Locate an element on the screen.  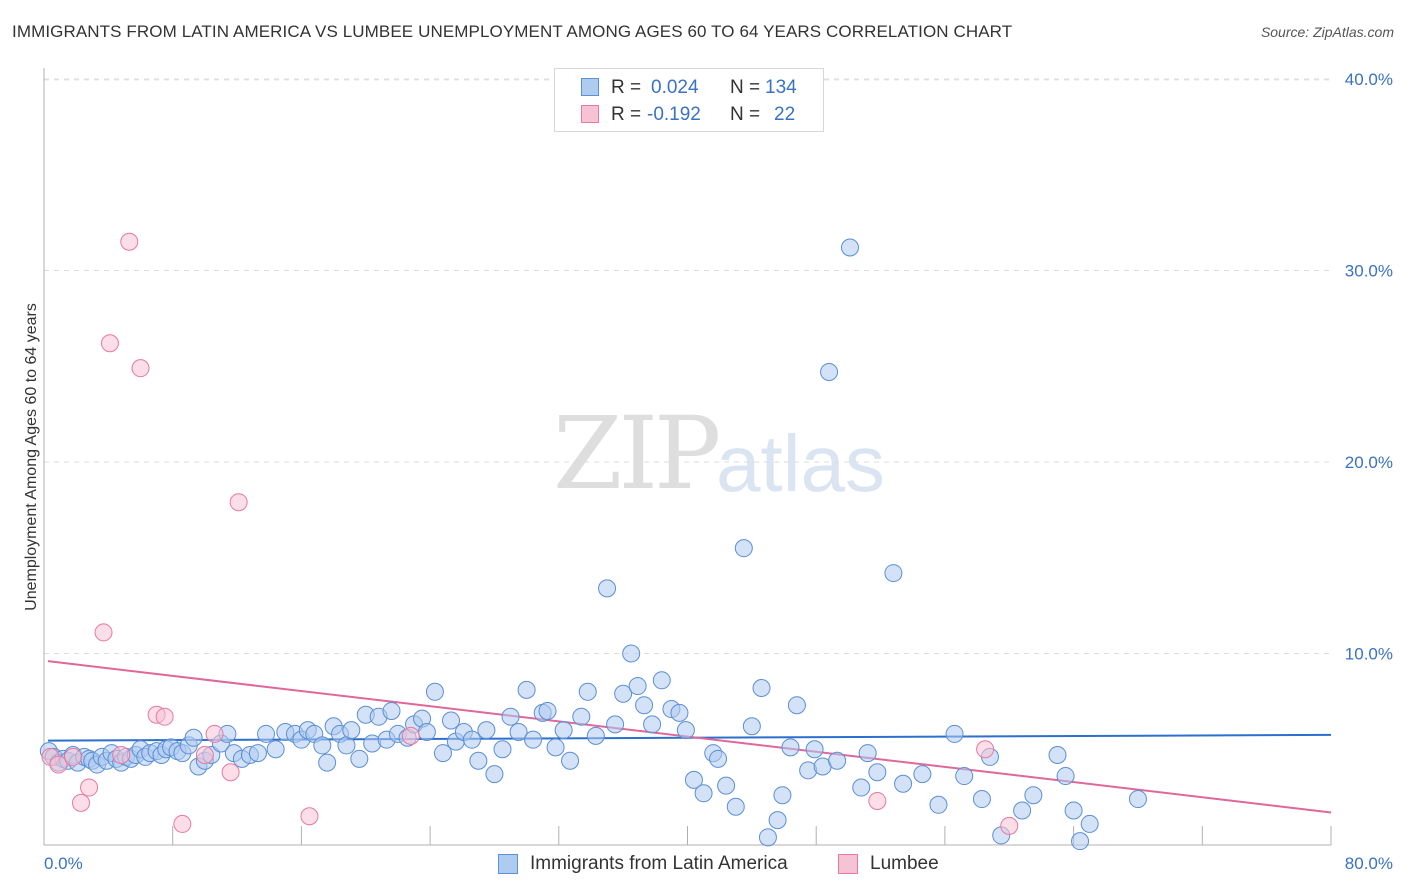
x-tick-label: 0.0% is located at coordinates (63, 863).